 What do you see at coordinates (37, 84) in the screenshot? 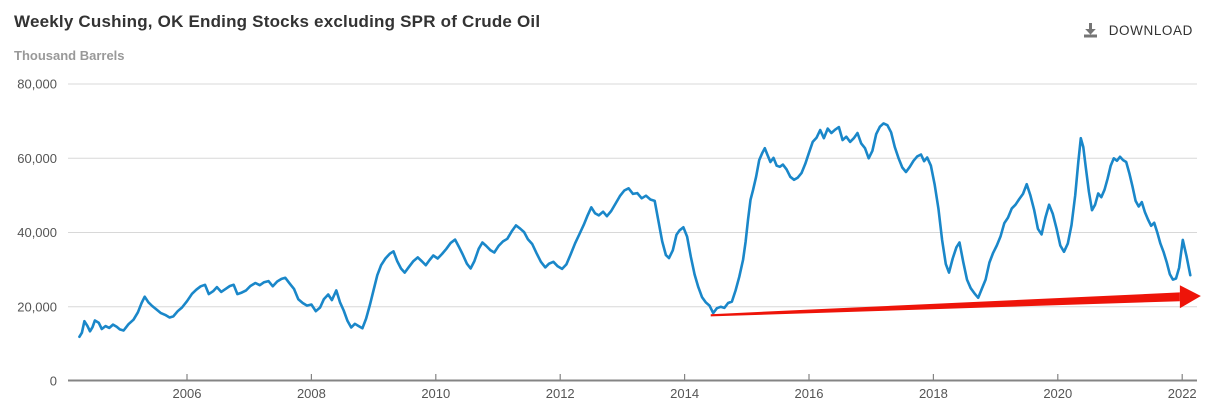
I see `y-tick-label: 80,000` at bounding box center [37, 84].